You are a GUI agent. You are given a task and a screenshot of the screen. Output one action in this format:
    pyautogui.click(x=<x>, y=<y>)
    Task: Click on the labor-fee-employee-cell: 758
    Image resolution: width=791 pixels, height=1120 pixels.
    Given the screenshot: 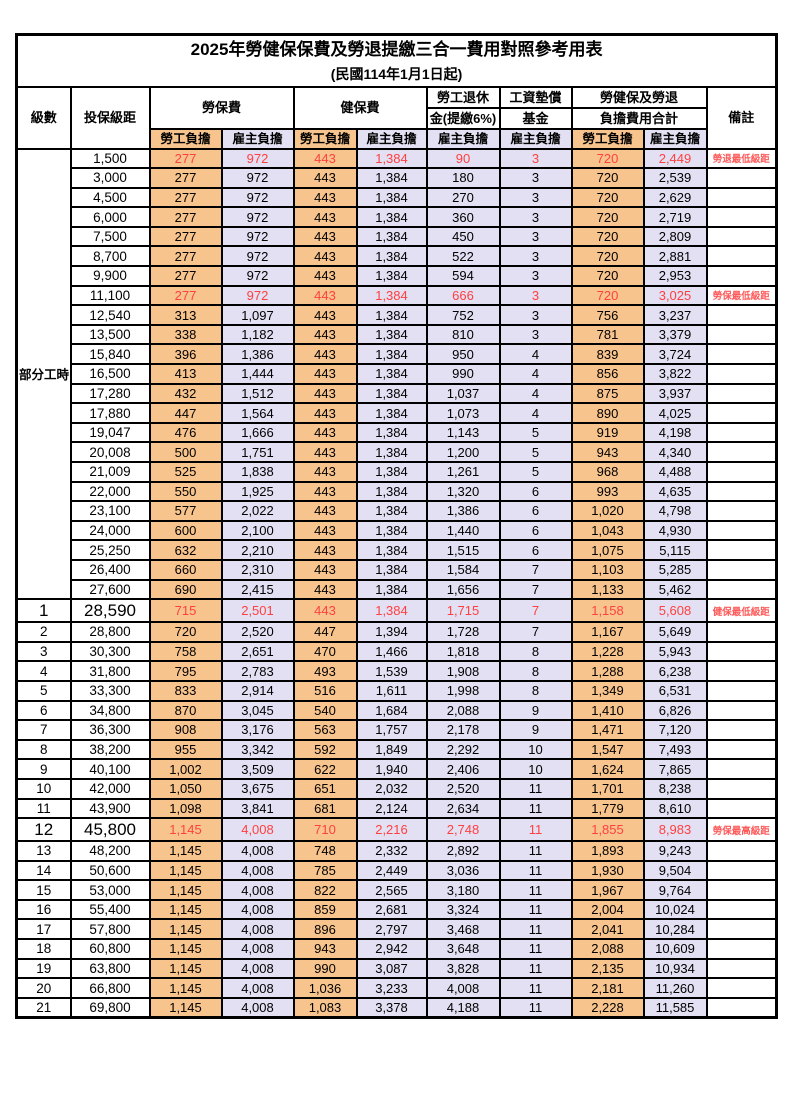 What is the action you would take?
    pyautogui.click(x=185, y=651)
    